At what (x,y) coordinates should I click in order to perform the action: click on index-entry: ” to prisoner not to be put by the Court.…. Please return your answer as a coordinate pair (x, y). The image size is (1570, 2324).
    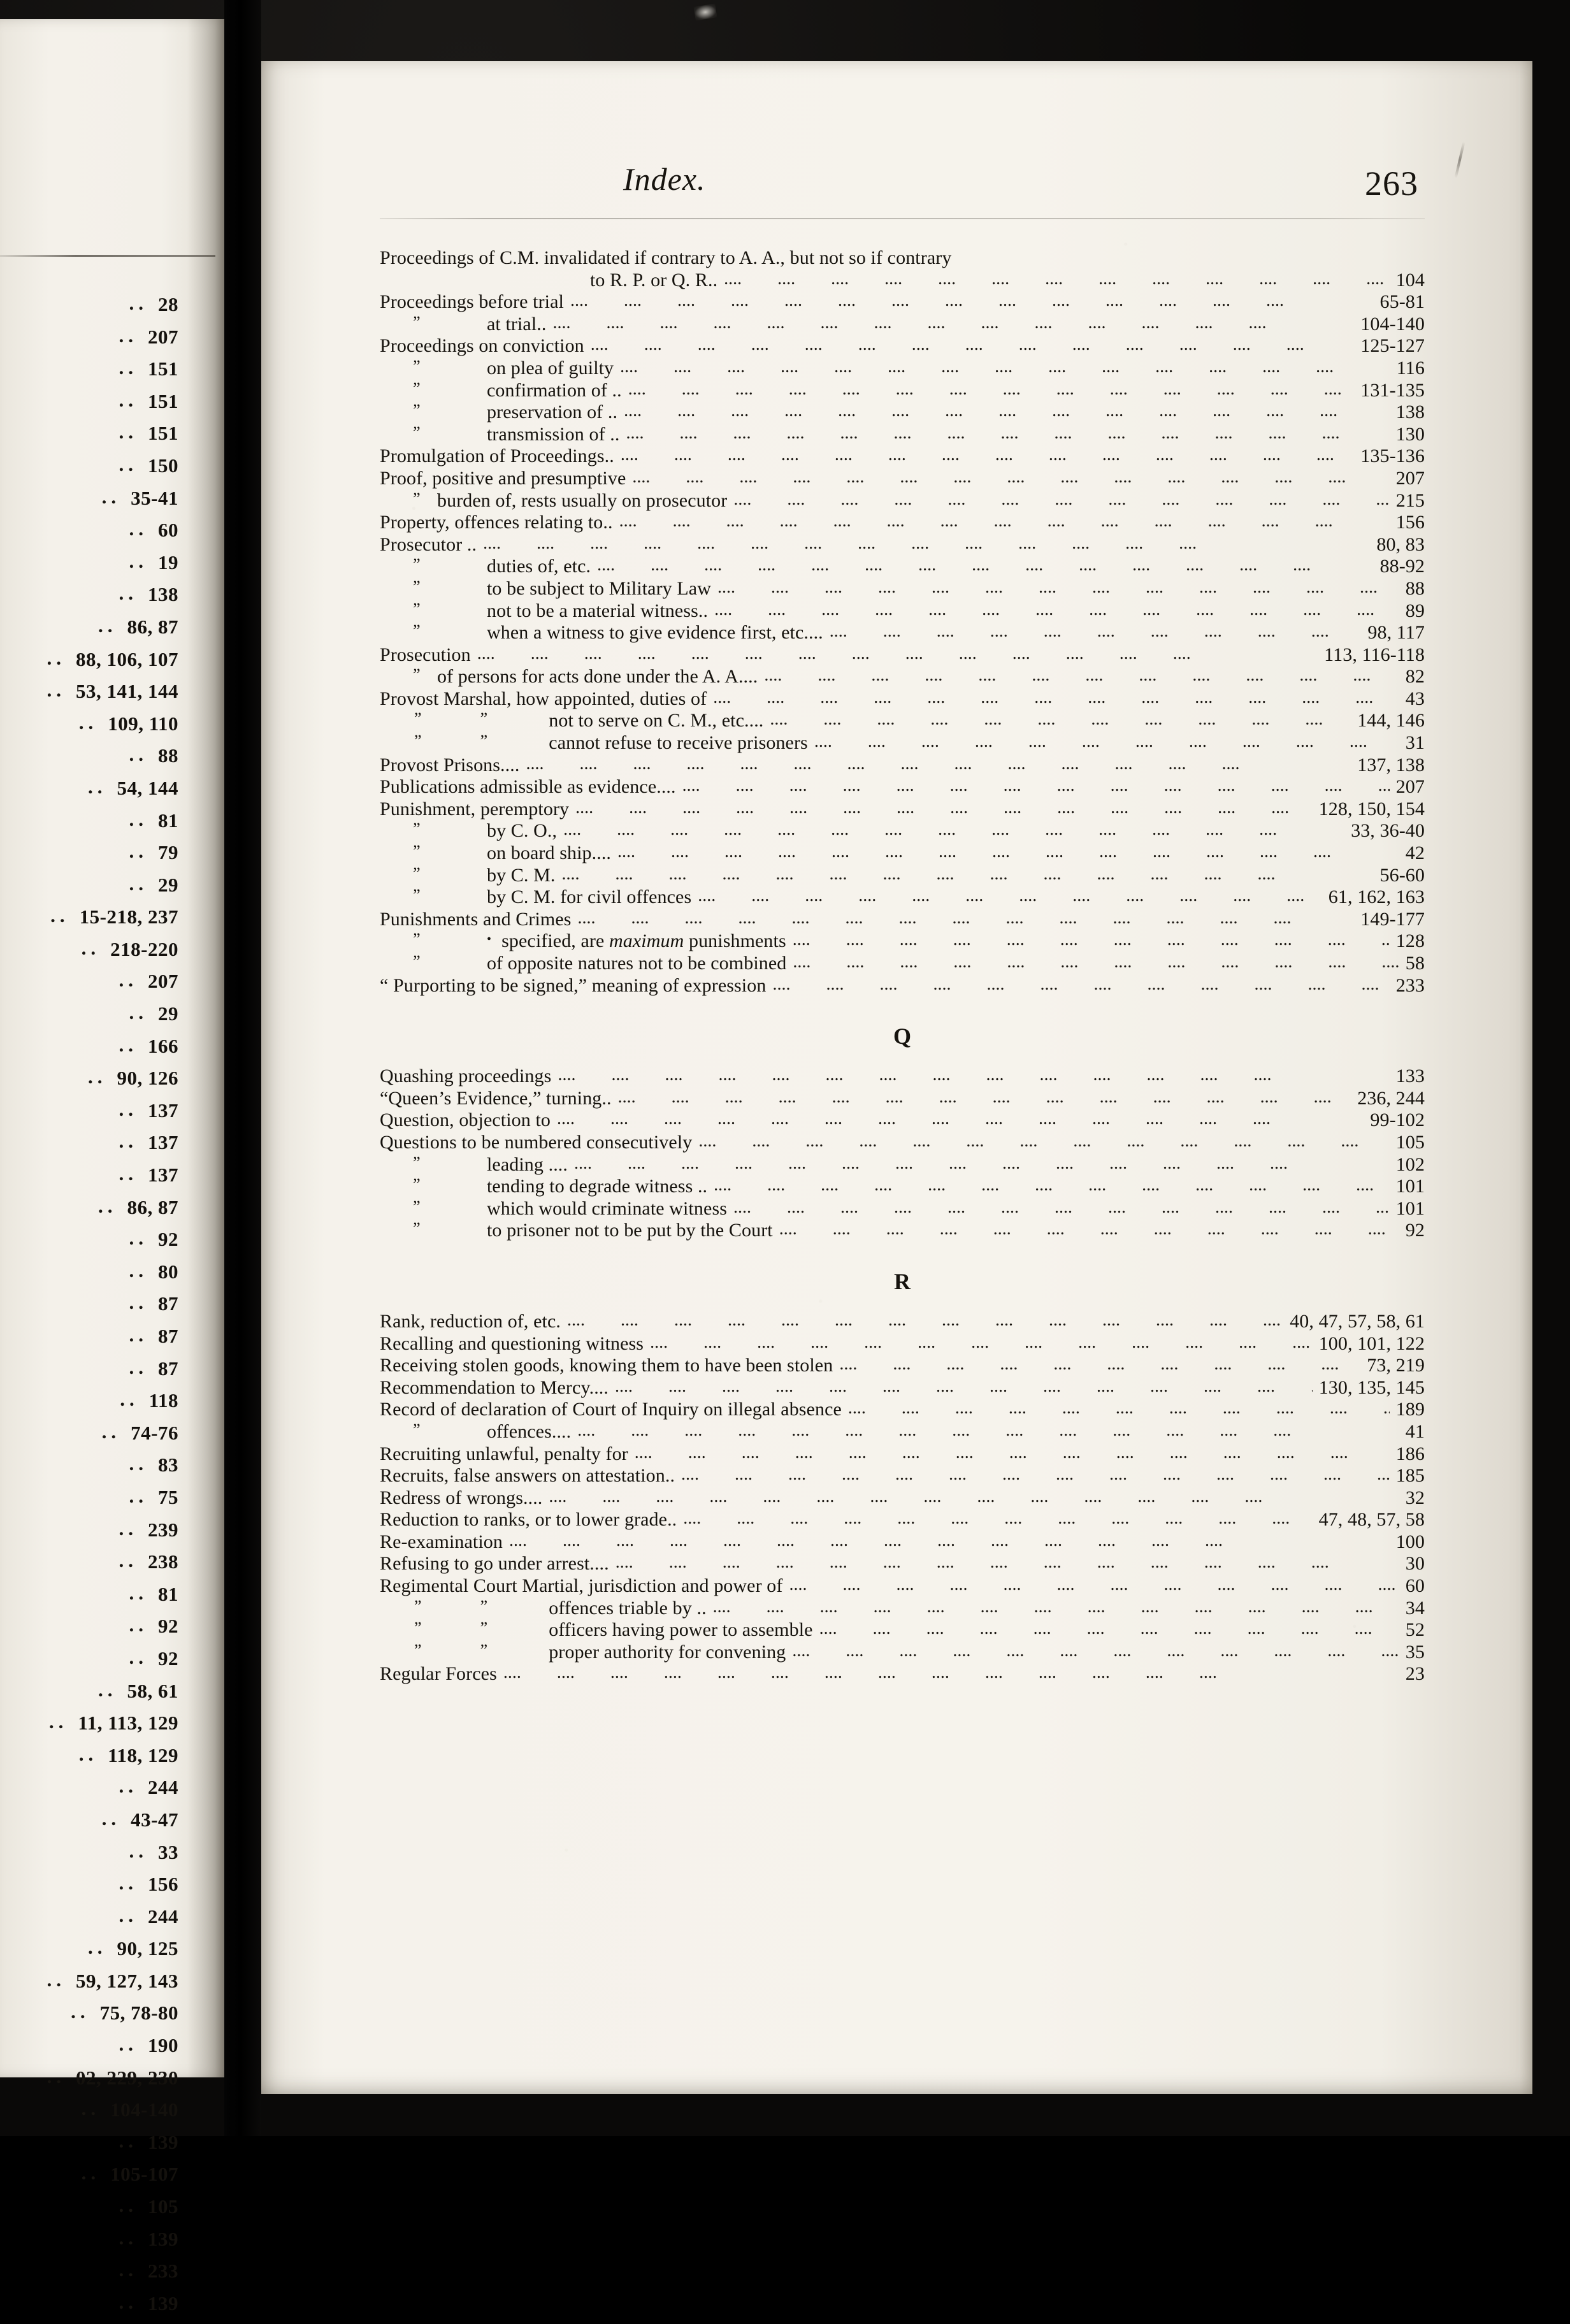
    Looking at the image, I should click on (902, 1230).